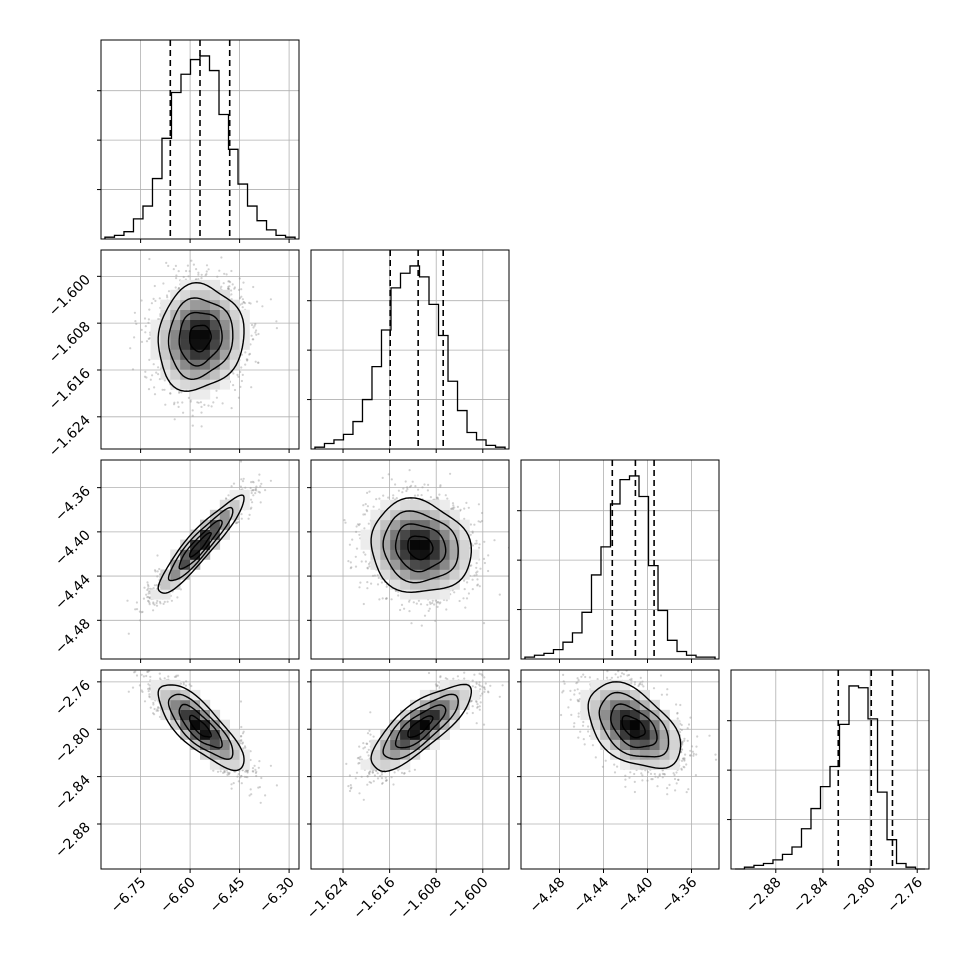 The height and width of the screenshot is (970, 970). What do you see at coordinates (410, 357) in the screenshot?
I see `histogram-step` at bounding box center [410, 357].